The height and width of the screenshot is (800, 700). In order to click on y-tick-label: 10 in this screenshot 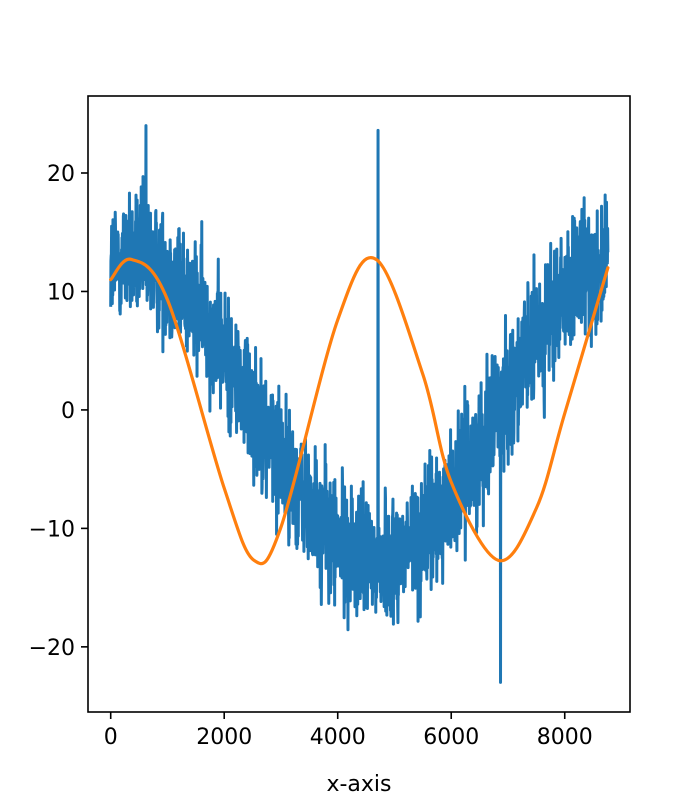, I will do `click(61, 292)`.